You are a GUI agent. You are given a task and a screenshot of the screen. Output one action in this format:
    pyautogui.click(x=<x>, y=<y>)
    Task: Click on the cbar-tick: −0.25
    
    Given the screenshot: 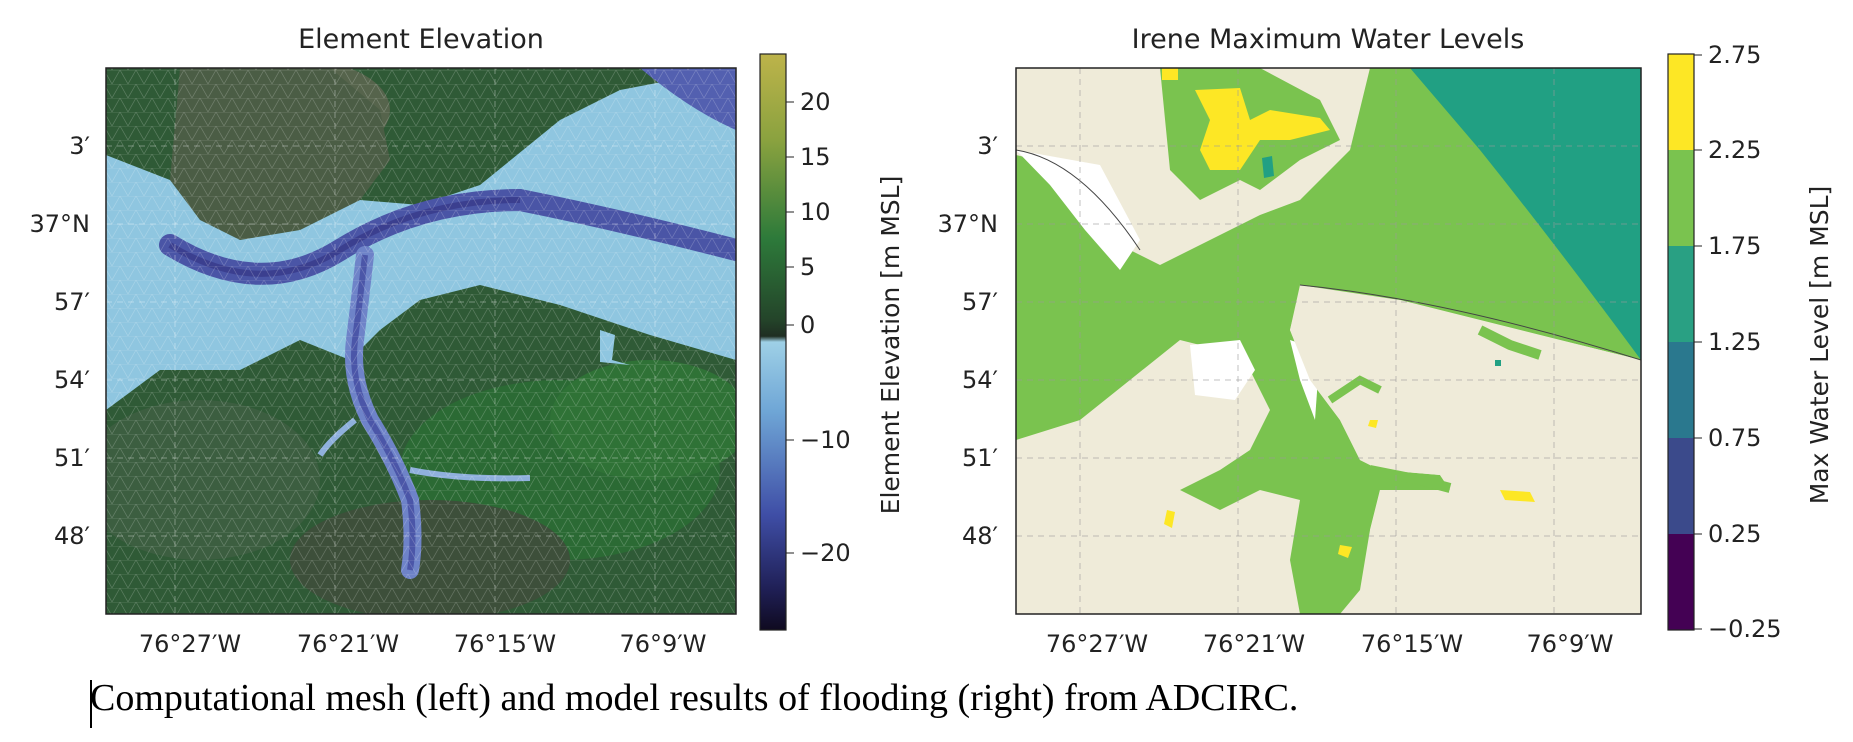 What is the action you would take?
    pyautogui.click(x=1745, y=629)
    